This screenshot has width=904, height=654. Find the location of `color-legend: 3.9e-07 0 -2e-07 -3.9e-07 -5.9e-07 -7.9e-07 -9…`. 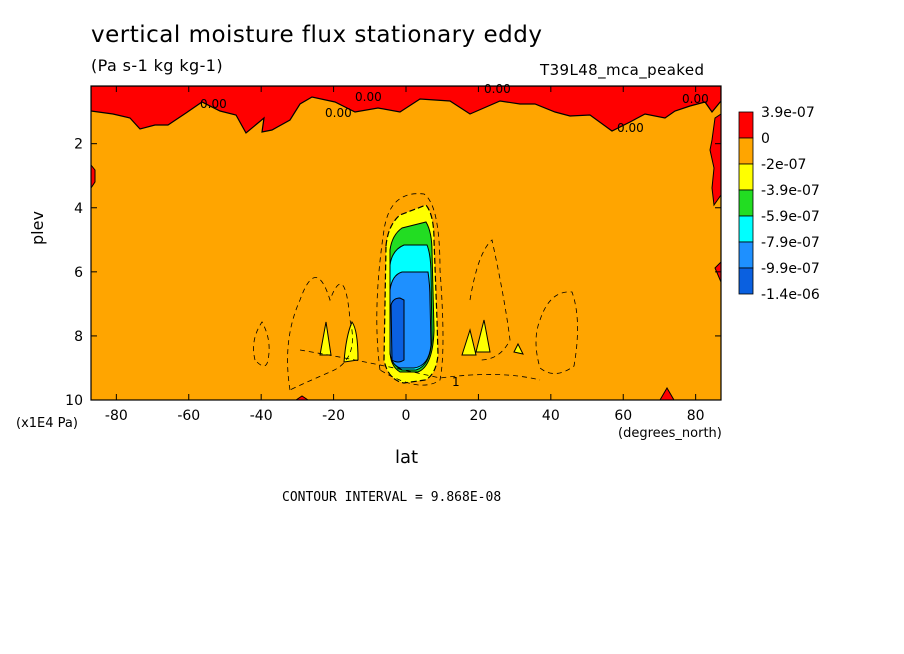

color-legend: 3.9e-07 0 -2e-07 -3.9e-07 -5.9e-07 -7.9e-07 -9… is located at coordinates (779, 204).